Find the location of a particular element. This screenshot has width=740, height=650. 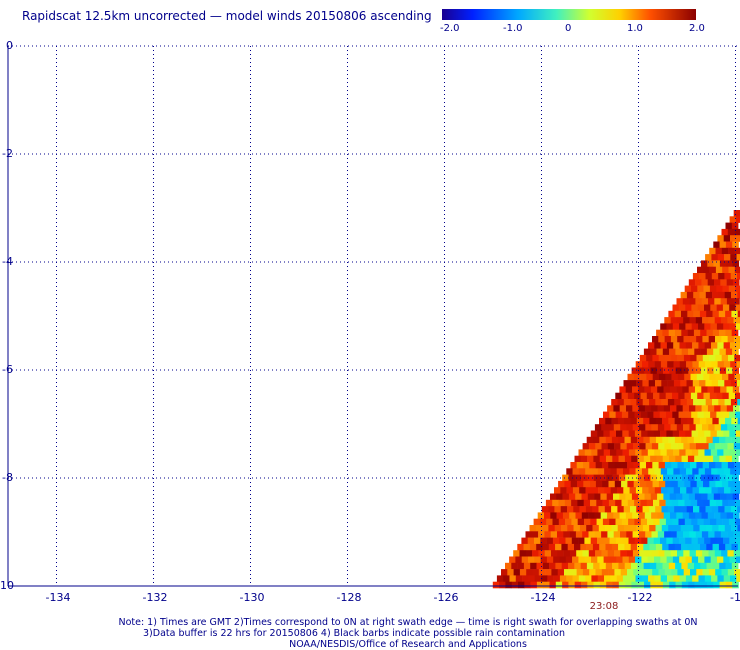

colorbar-tick-label: -2.0 is located at coordinates (450, 28).